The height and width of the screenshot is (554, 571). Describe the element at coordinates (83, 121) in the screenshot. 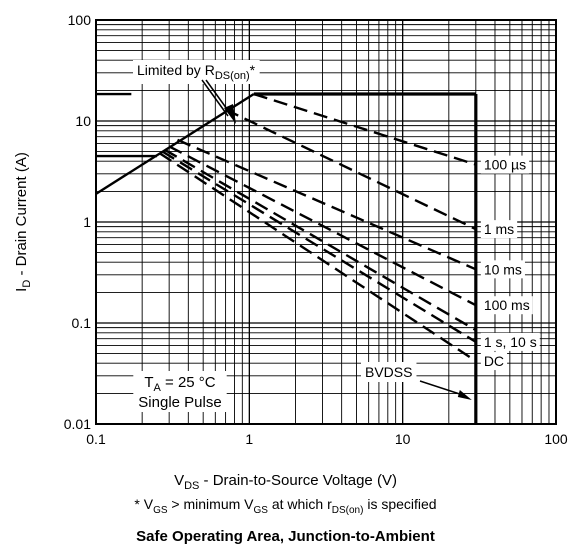

I see `y-tick-label: 10` at that location.